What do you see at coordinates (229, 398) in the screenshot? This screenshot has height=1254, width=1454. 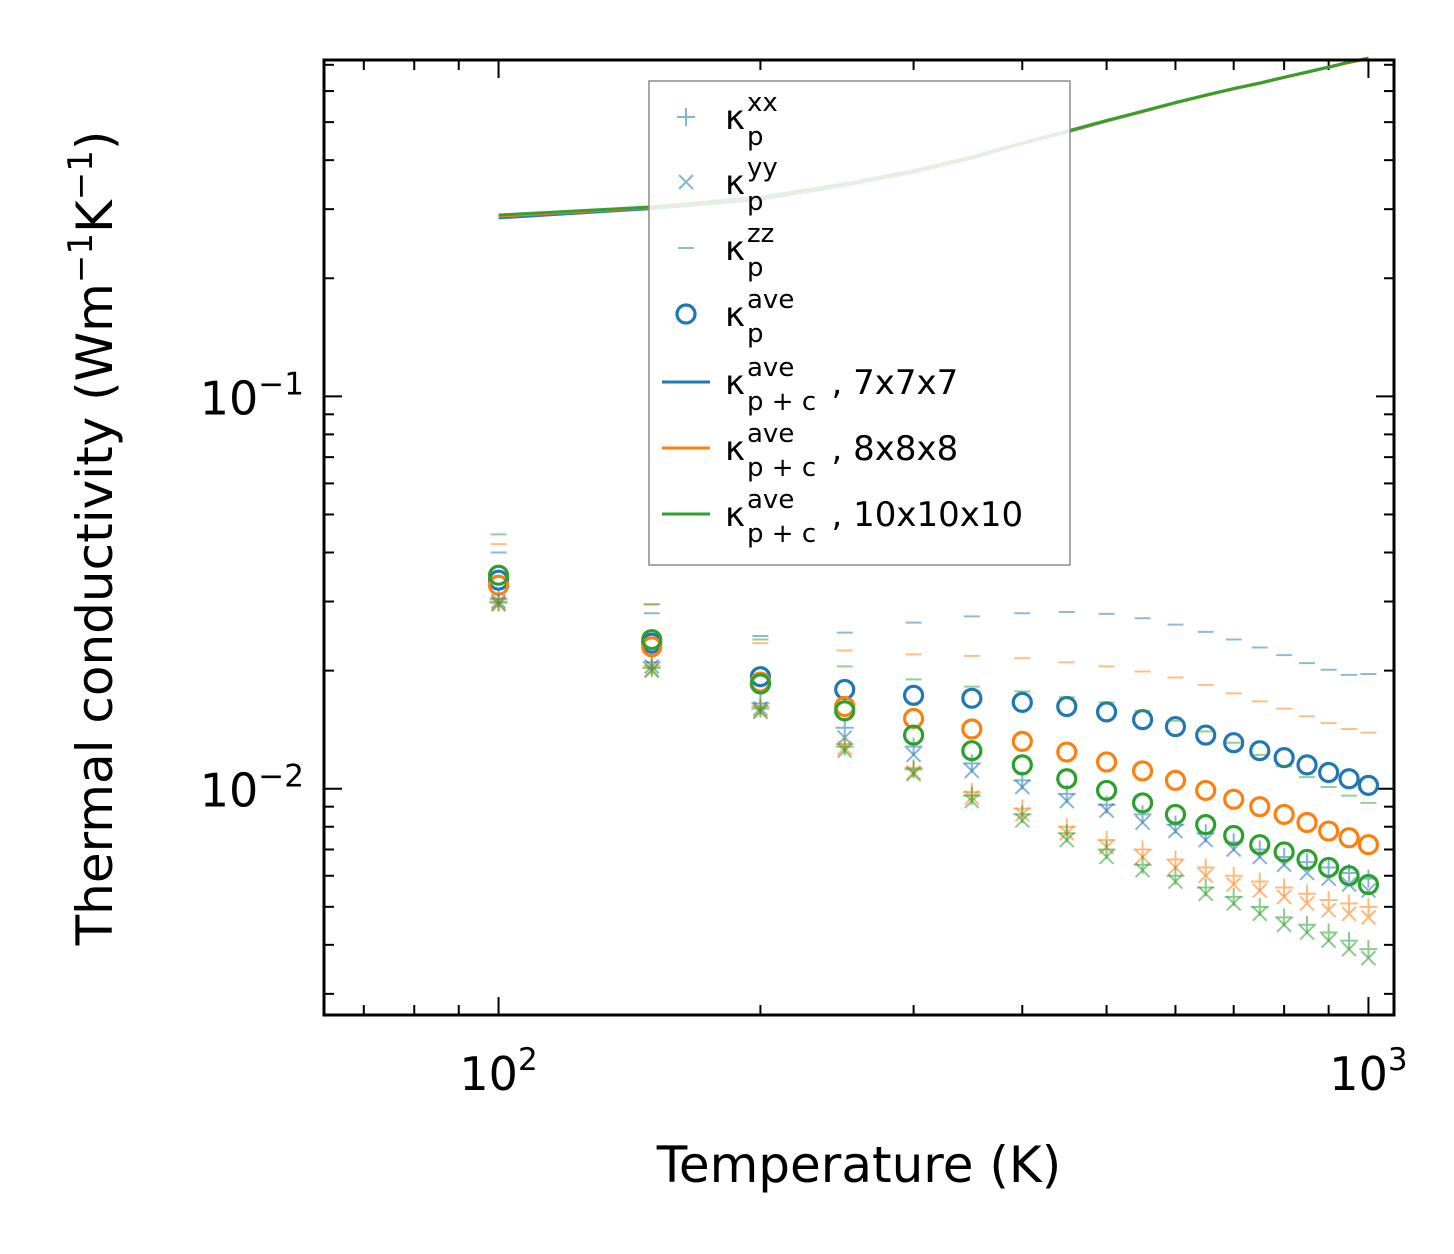 I see `y-tick-label-base: 10` at bounding box center [229, 398].